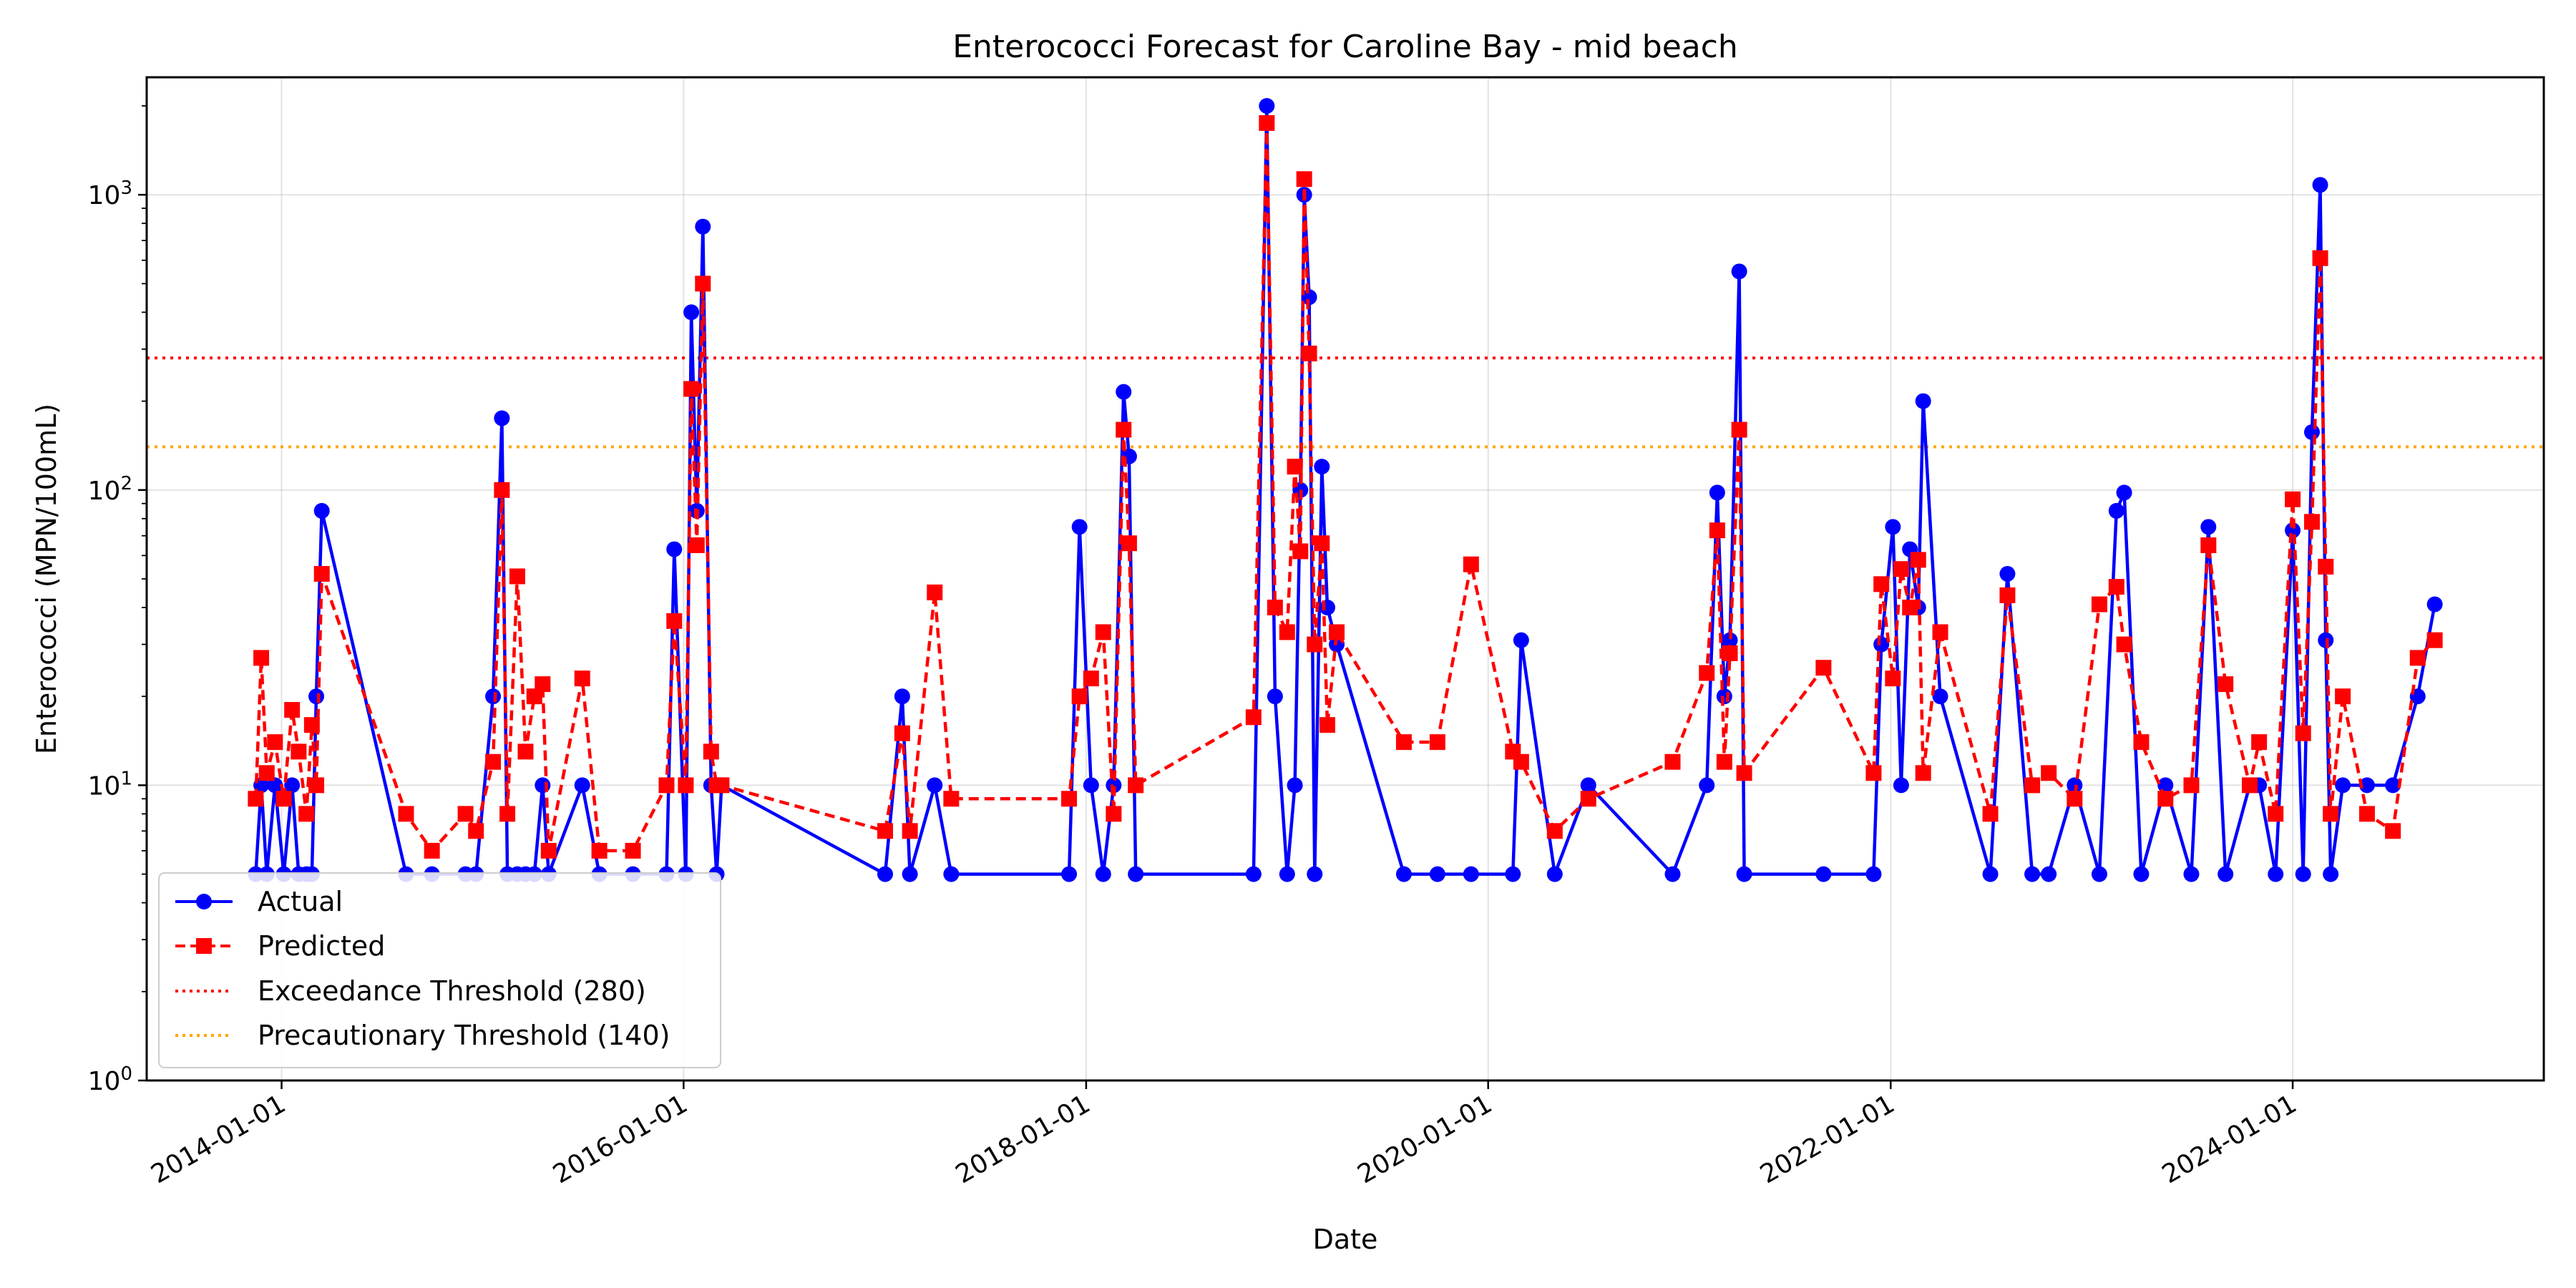 This screenshot has width=2576, height=1288. Describe the element at coordinates (117, 600) in the screenshot. I see `y-axis-ticks: 100 101 102 103` at that location.